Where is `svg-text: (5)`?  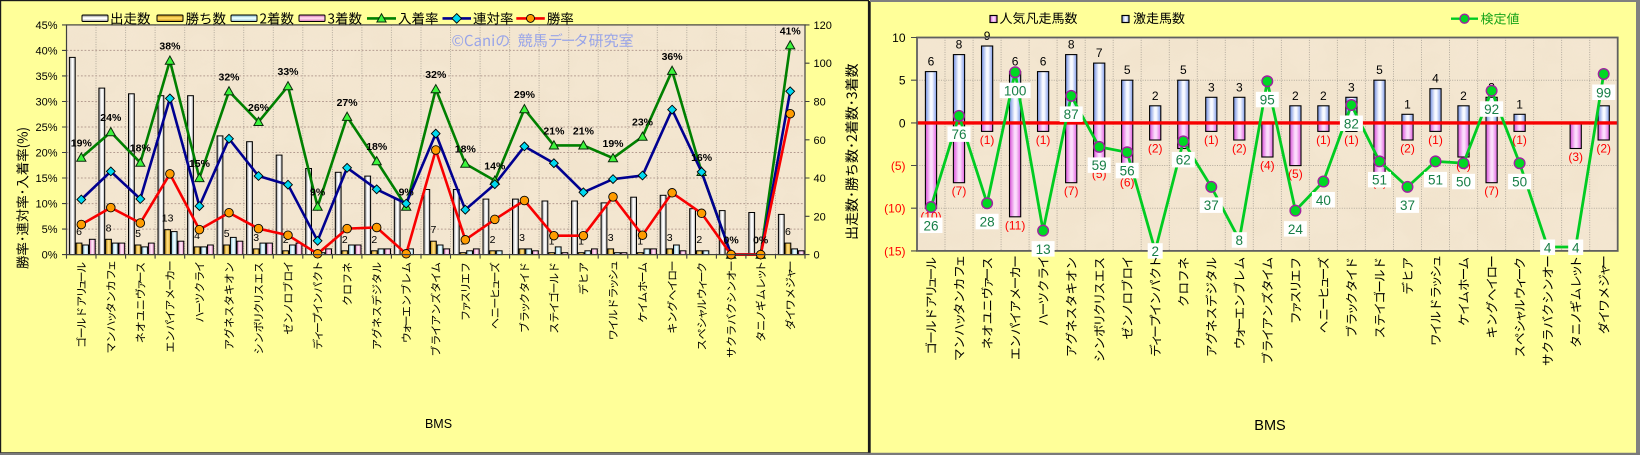
svg-text: (5) is located at coordinates (898, 166).